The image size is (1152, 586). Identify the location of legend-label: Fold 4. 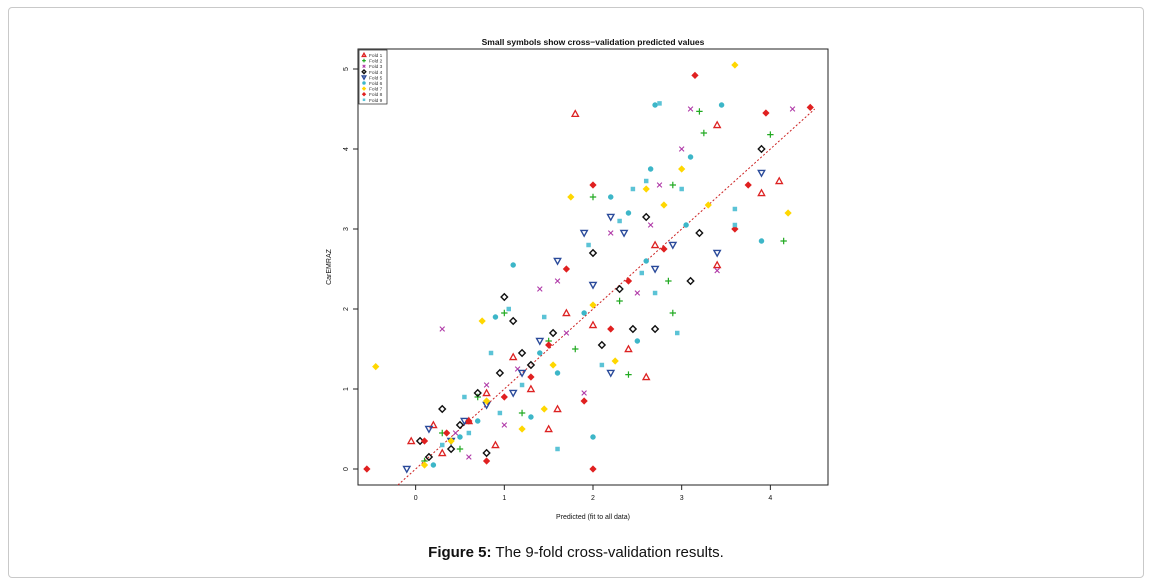
(376, 73).